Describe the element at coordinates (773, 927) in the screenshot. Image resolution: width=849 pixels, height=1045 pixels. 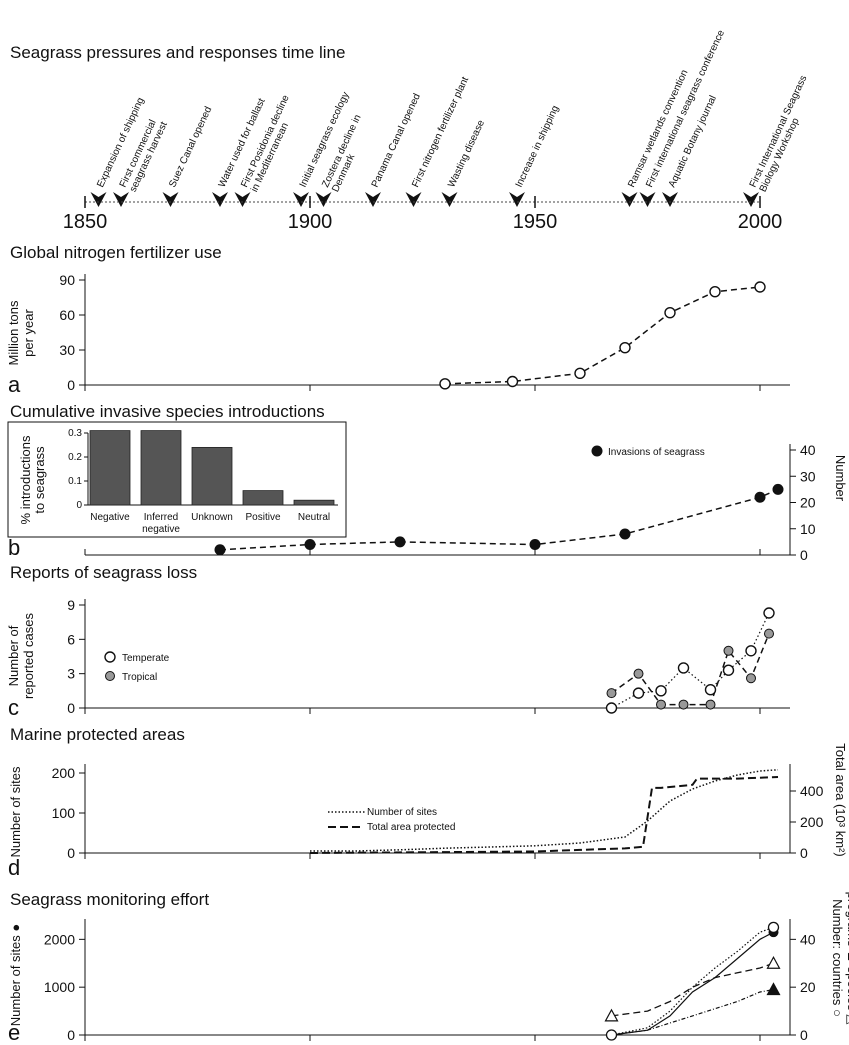
I see `countries-point` at that location.